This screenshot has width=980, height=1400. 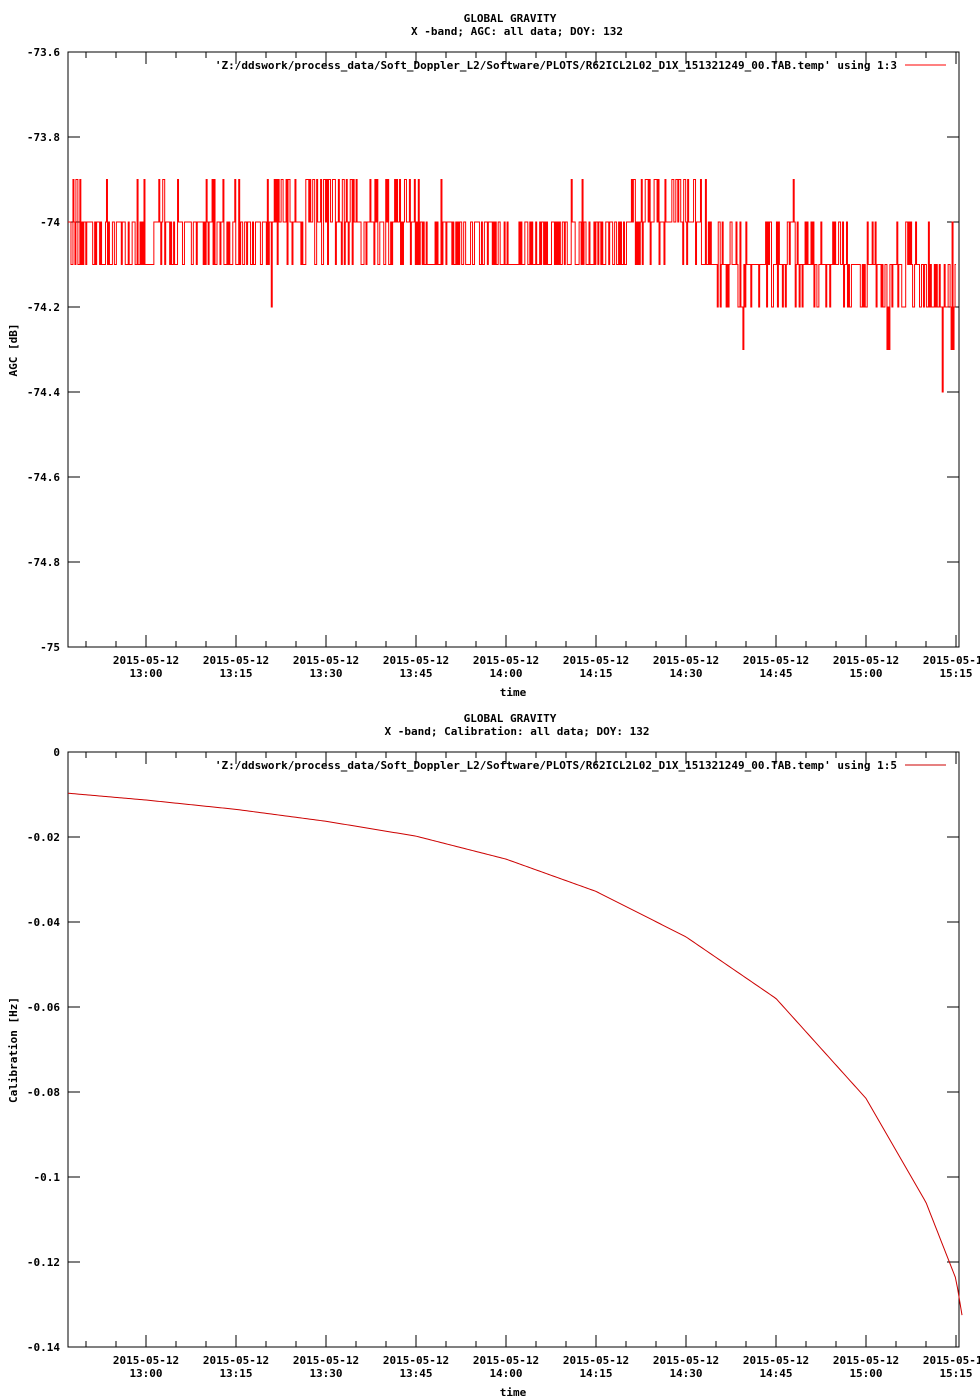 I want to click on series-line, so click(x=512, y=286).